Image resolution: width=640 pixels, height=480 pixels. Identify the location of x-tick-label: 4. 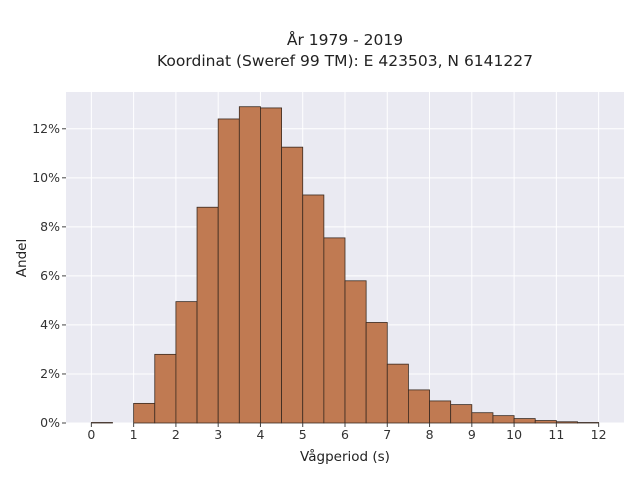
(260, 434).